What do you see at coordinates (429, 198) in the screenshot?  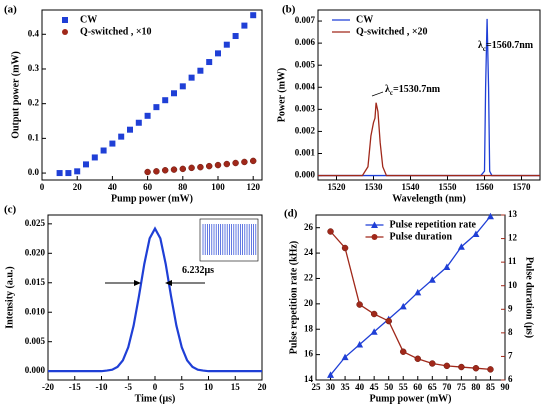 I see `x-axis-label: Wavelength (nm)` at bounding box center [429, 198].